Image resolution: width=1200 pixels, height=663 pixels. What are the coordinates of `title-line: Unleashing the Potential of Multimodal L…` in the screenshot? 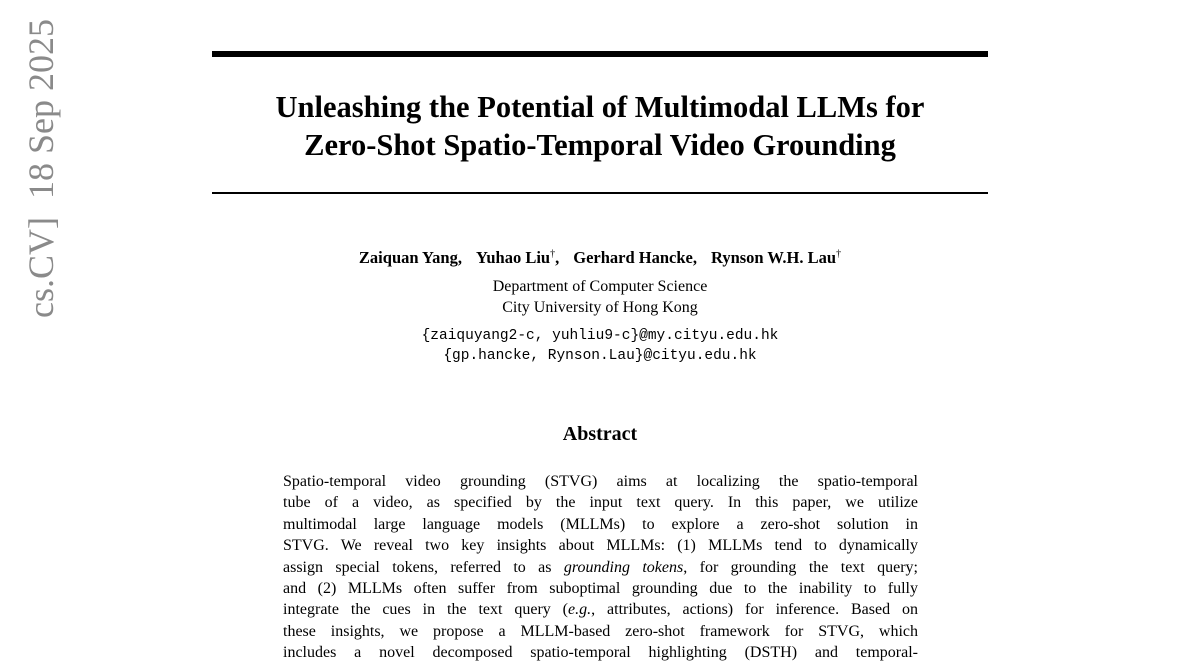 It's located at (600, 107).